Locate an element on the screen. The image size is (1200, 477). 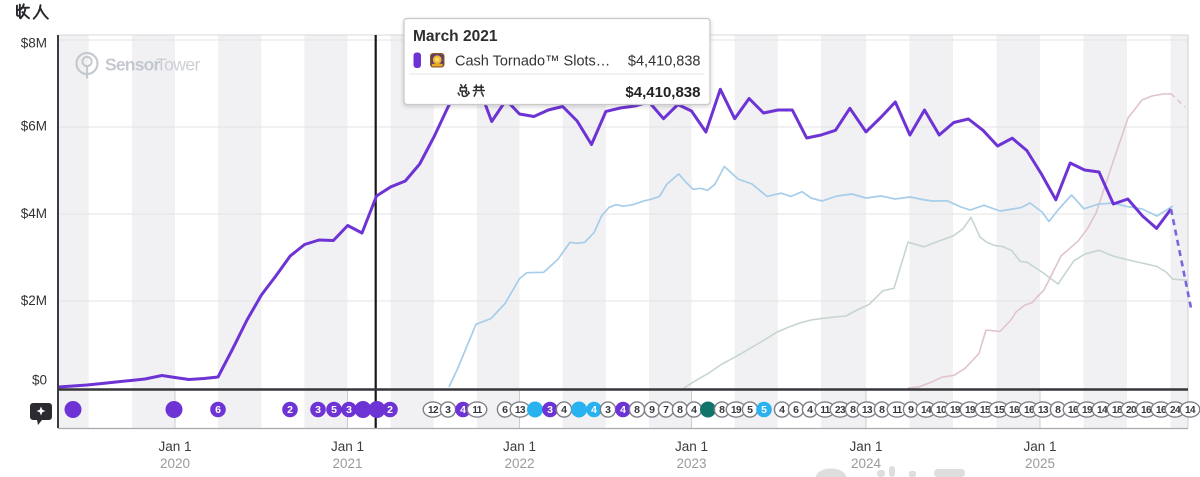
svg-text: 18 is located at coordinates (1117, 410).